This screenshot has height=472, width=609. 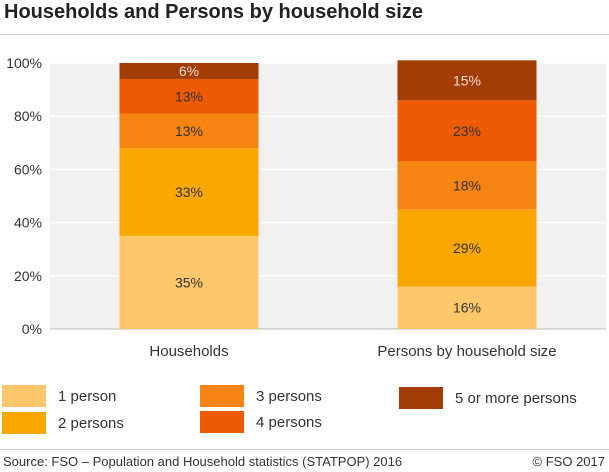 I want to click on data-label: 15%, so click(x=467, y=80).